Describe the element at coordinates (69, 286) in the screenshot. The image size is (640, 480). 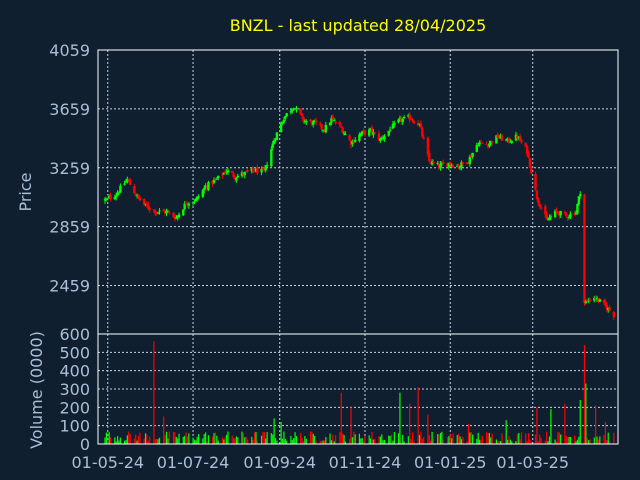
I see `price-tick-label: 2459` at that location.